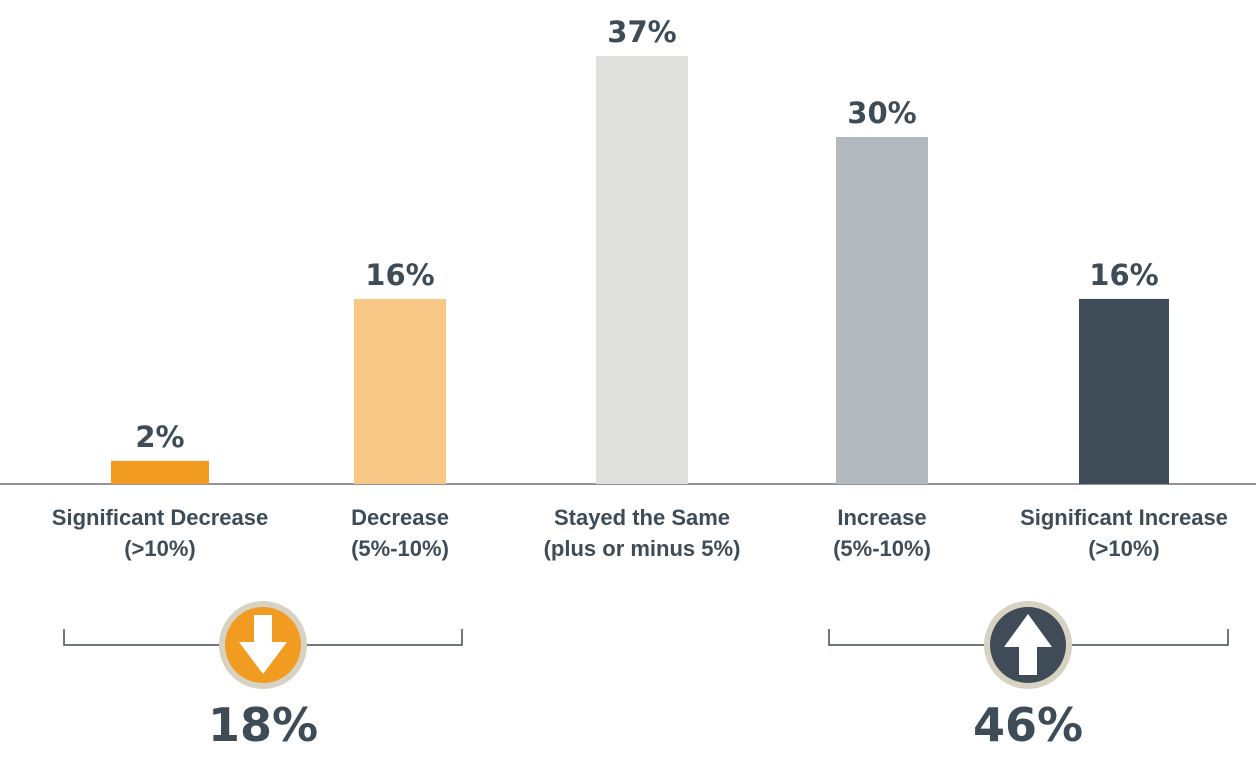 This screenshot has height=759, width=1256. I want to click on category-label-significant-decrease-line1: Significant Decrease, so click(160, 517).